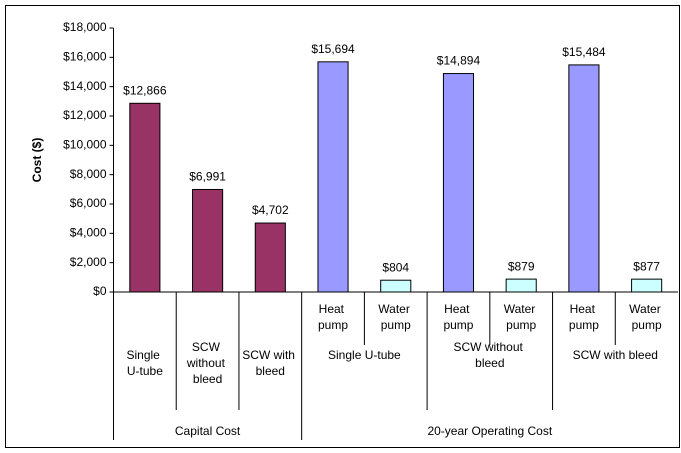  I want to click on y-tick-label: $16,000, so click(85, 57).